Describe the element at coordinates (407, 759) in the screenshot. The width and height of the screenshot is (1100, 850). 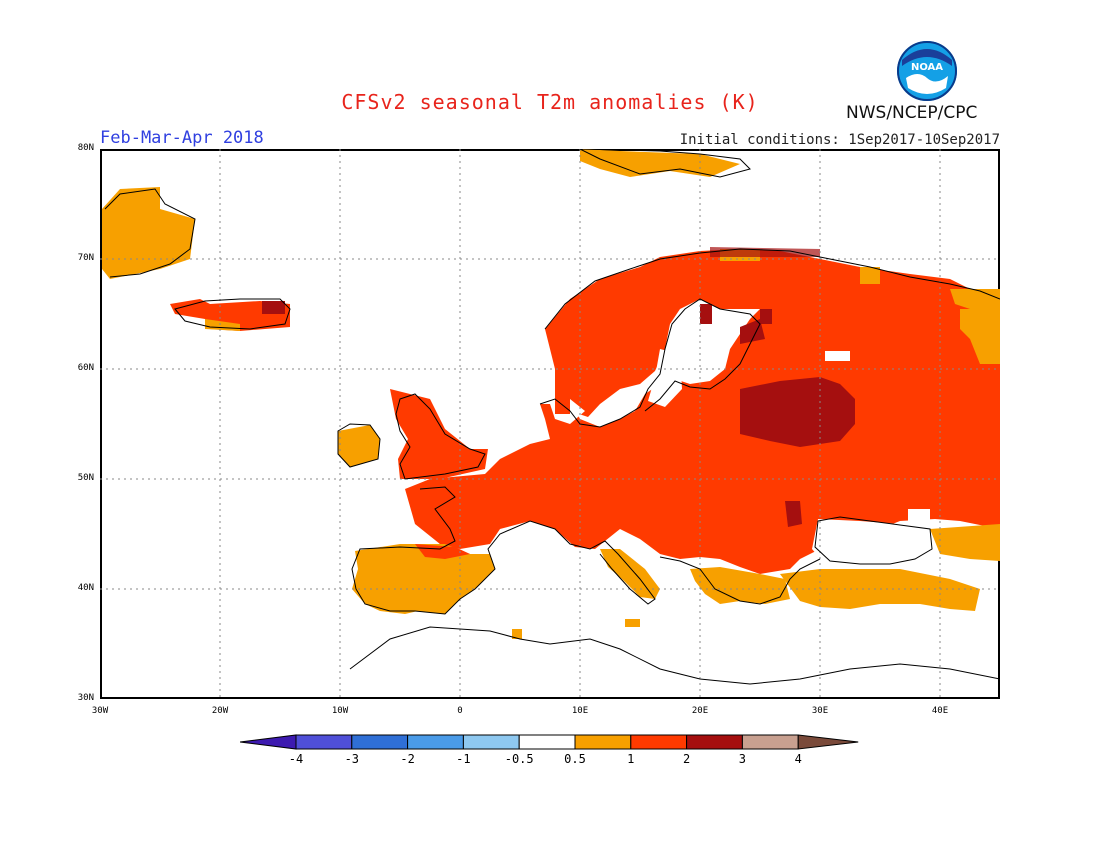
I see `colorbar-label: -2` at that location.